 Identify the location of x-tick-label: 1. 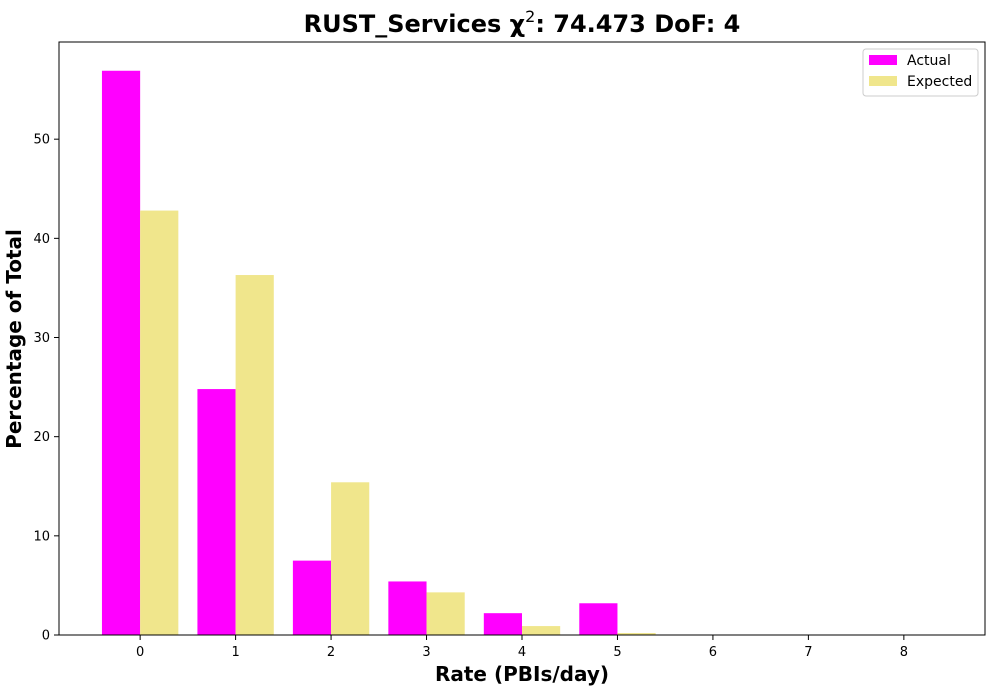
(235, 652).